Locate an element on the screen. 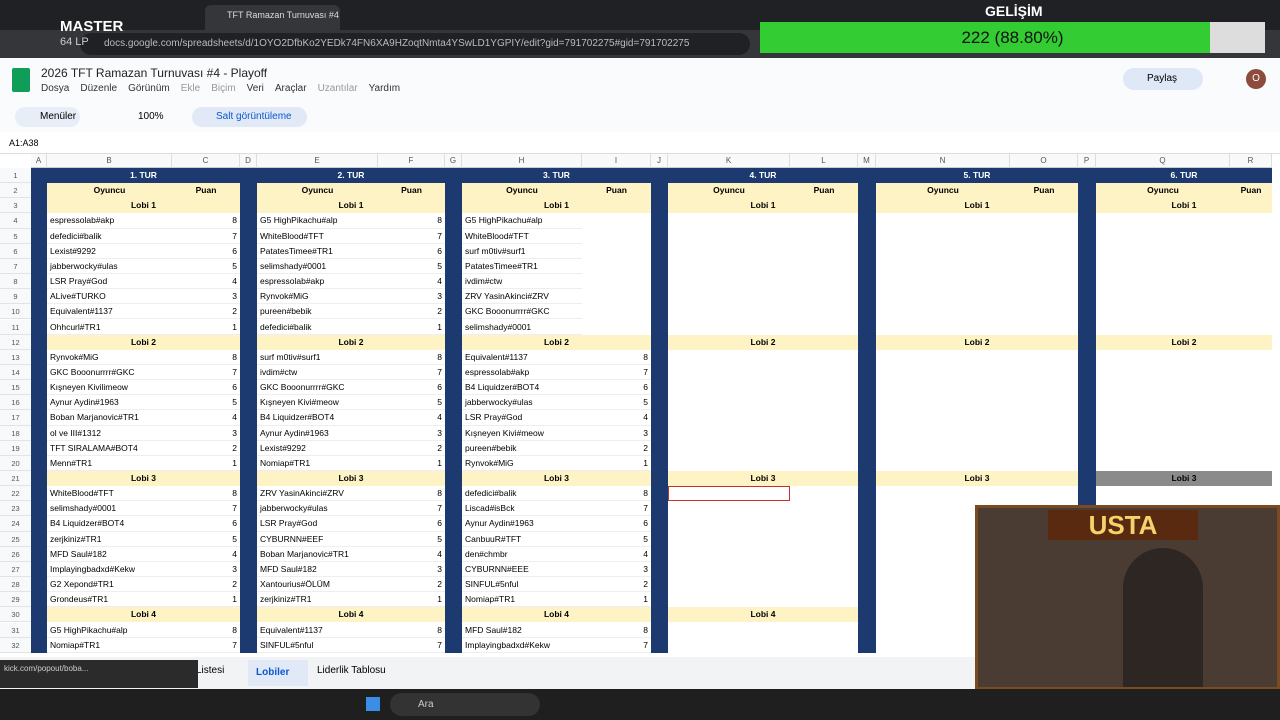 Image resolution: width=1280 pixels, height=720 pixels. menu-item: Uzantılar is located at coordinates (337, 88).